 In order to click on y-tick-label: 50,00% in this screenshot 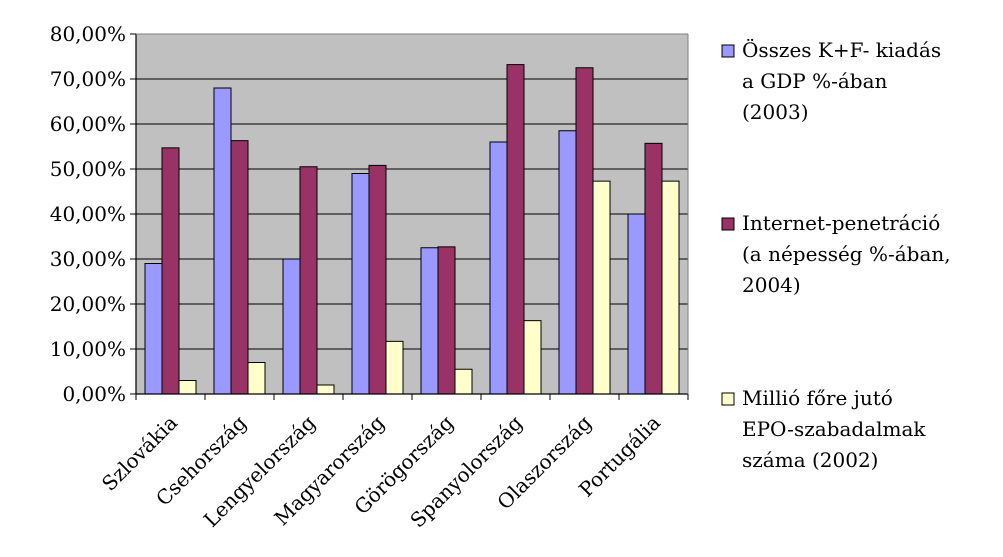, I will do `click(88, 169)`.